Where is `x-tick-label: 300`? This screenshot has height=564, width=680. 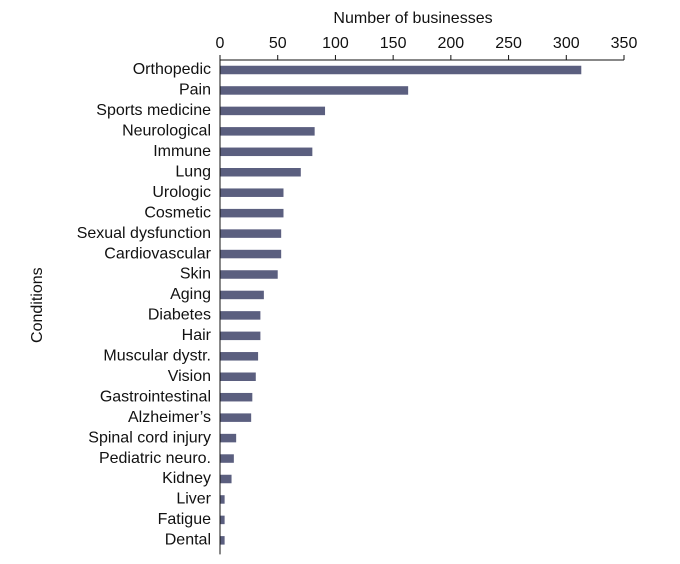
x-tick-label: 300 is located at coordinates (566, 43).